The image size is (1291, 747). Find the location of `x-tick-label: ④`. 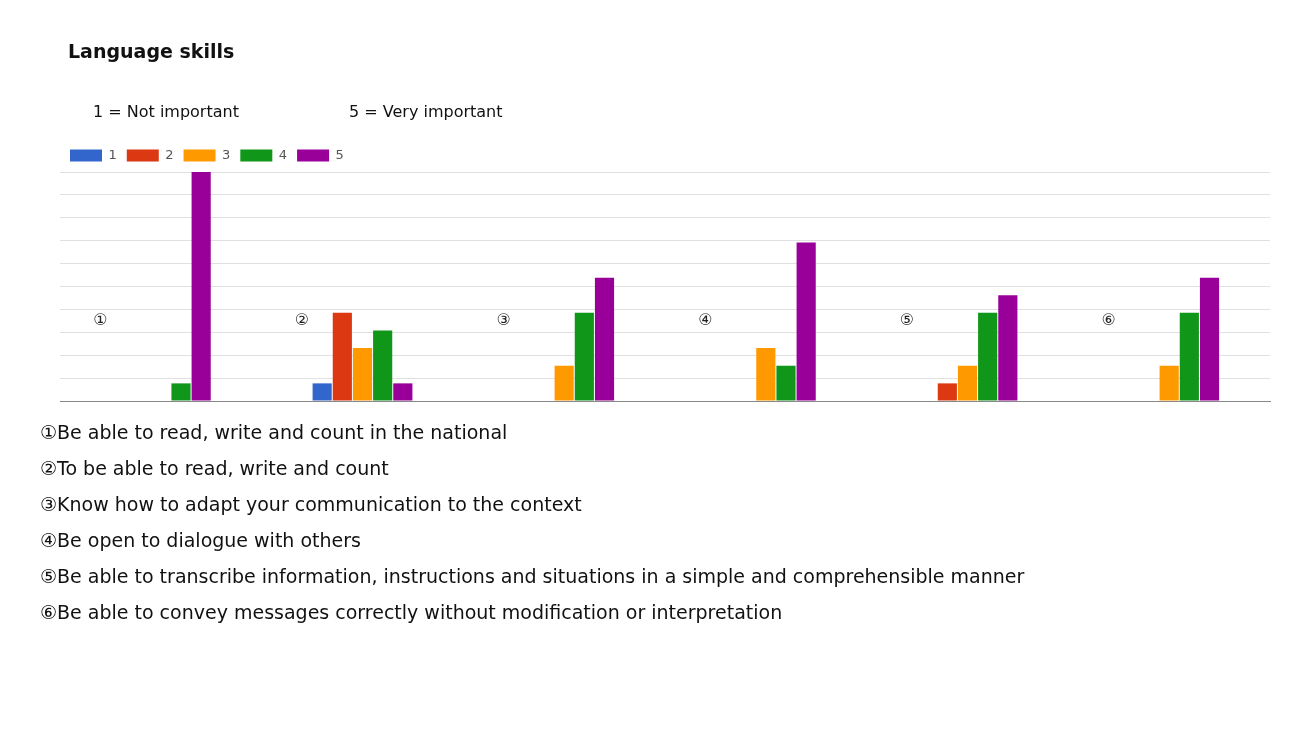

x-tick-label: ④ is located at coordinates (705, 320).